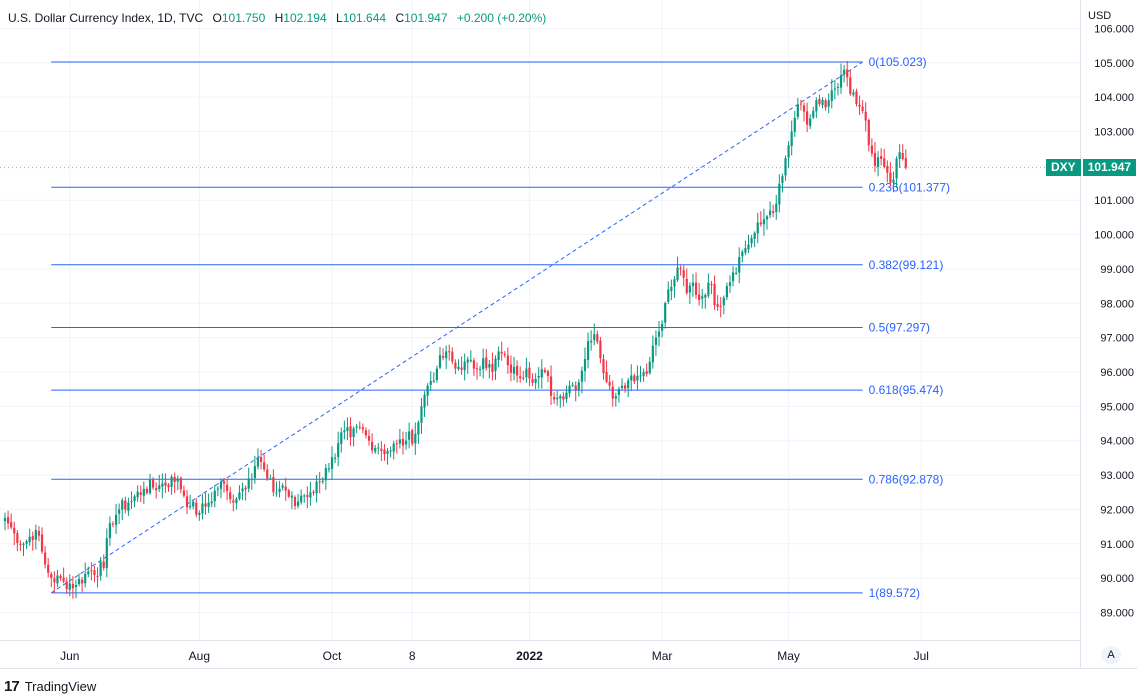 This screenshot has height=700, width=1137. What do you see at coordinates (501, 18) in the screenshot?
I see `change-value: +0.200 (+0.20%)` at bounding box center [501, 18].